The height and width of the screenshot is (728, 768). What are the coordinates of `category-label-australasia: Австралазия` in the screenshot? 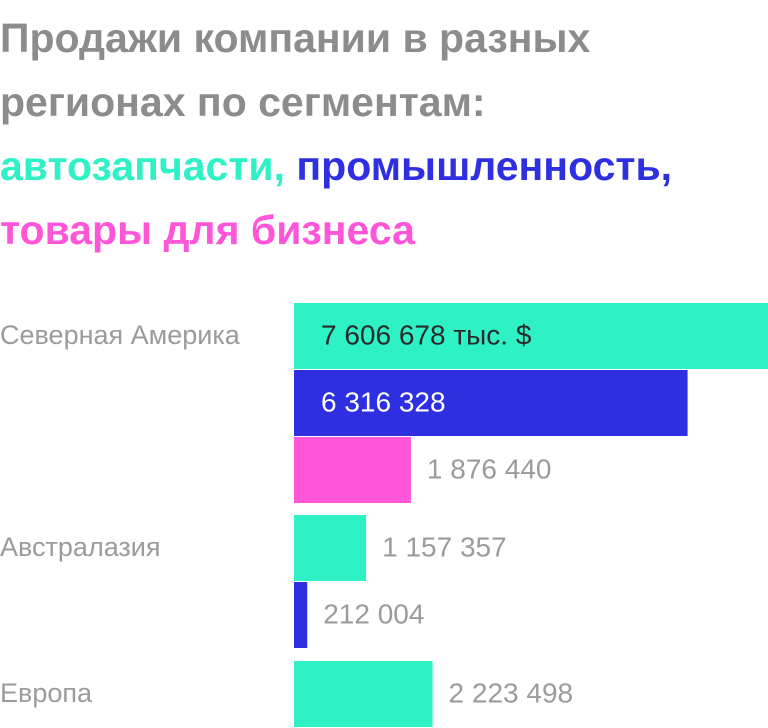 It's located at (80, 547).